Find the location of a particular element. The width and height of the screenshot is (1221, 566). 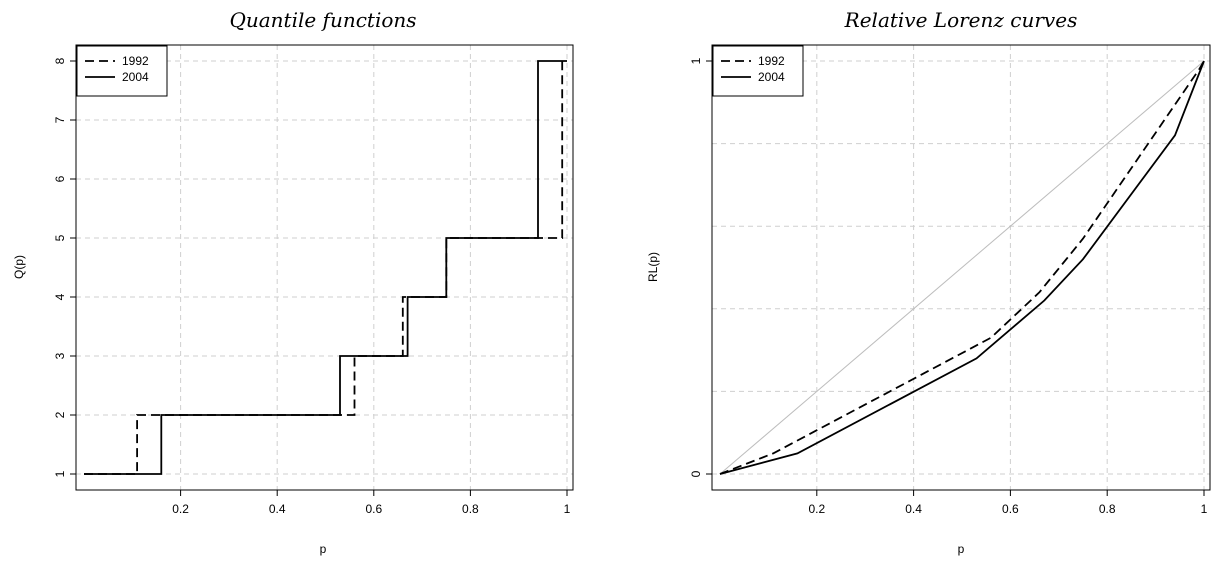

y-axis: 01 is located at coordinates (700, 267).